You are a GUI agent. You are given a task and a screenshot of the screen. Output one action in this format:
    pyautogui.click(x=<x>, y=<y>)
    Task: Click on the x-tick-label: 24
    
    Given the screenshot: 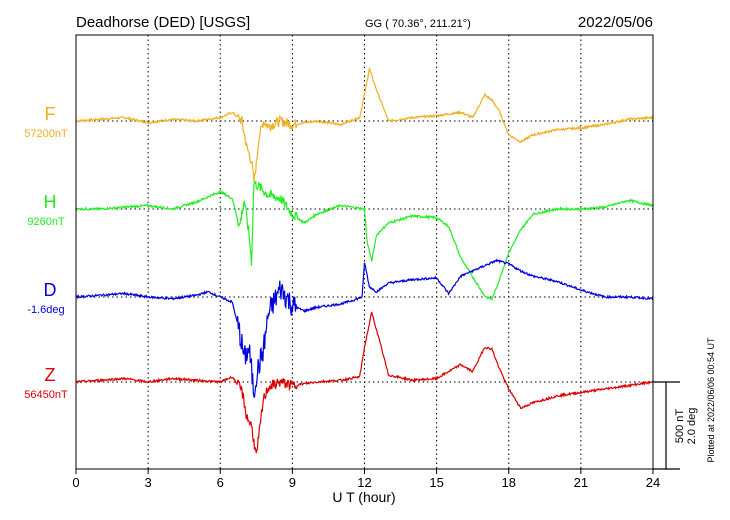 What is the action you would take?
    pyautogui.click(x=653, y=482)
    